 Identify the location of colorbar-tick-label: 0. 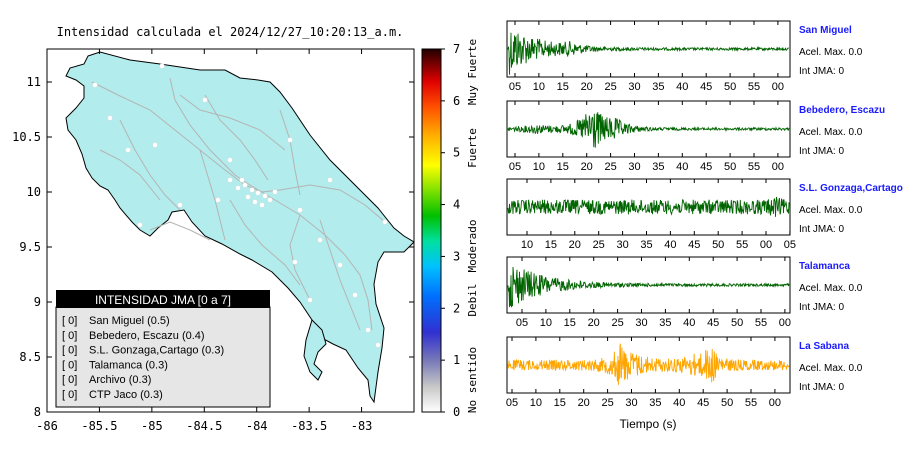
(456, 412).